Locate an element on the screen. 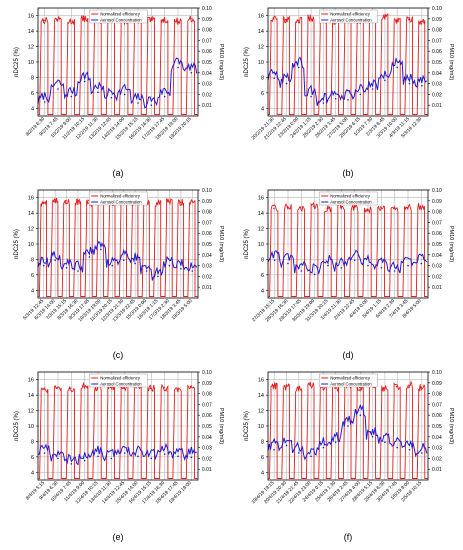 The width and height of the screenshot is (463, 550). panel-label: (e) is located at coordinates (118, 537).